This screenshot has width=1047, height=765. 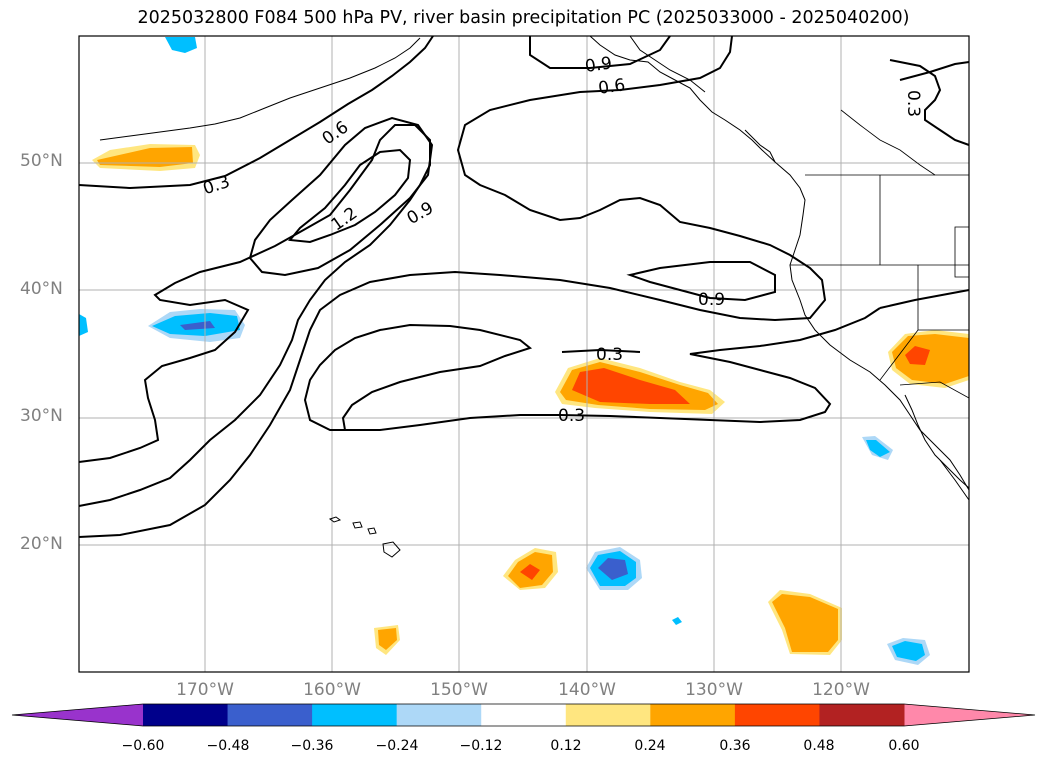 What do you see at coordinates (954, 480) in the screenshot?
I see `coast-mexico` at bounding box center [954, 480].